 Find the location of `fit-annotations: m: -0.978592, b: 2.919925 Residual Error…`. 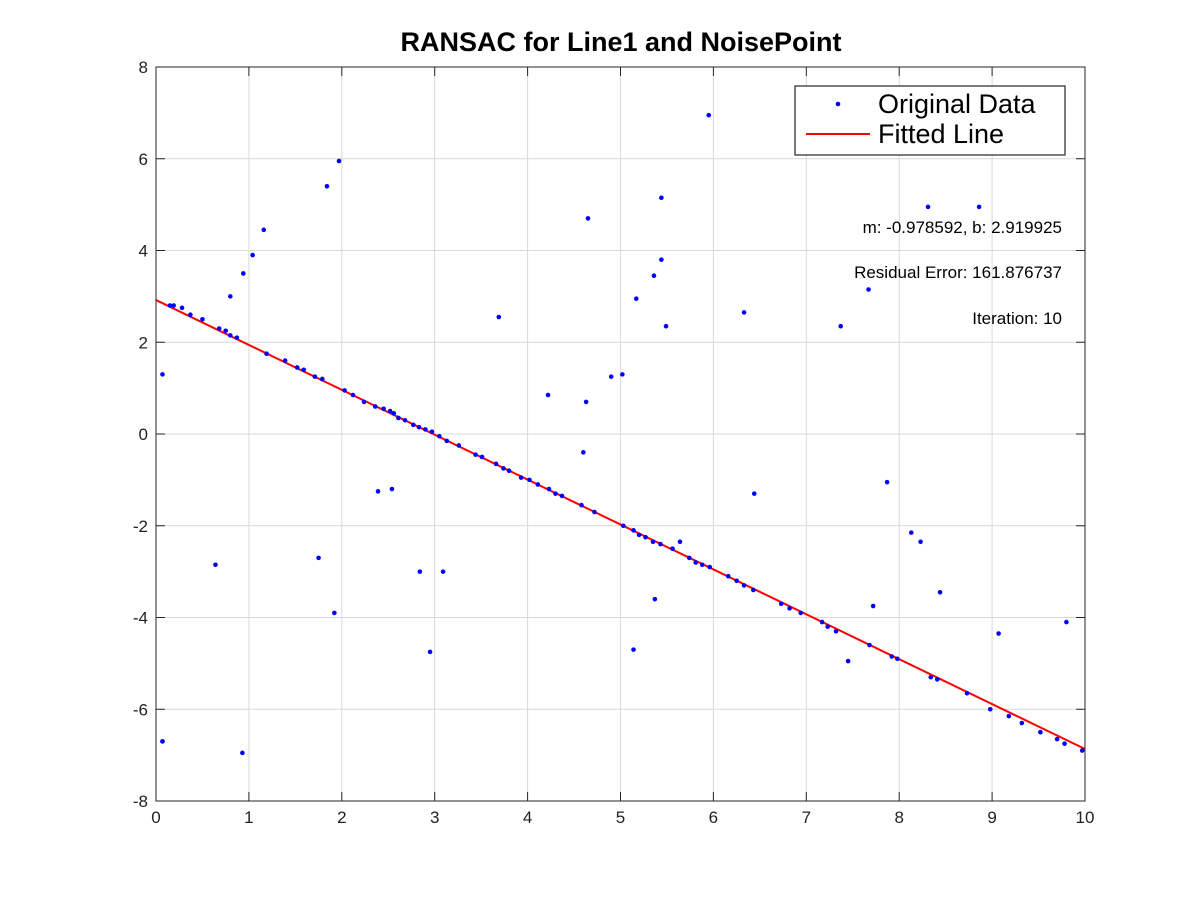

fit-annotations: m: -0.978592, b: 2.919925 Residual Error… is located at coordinates (958, 273).